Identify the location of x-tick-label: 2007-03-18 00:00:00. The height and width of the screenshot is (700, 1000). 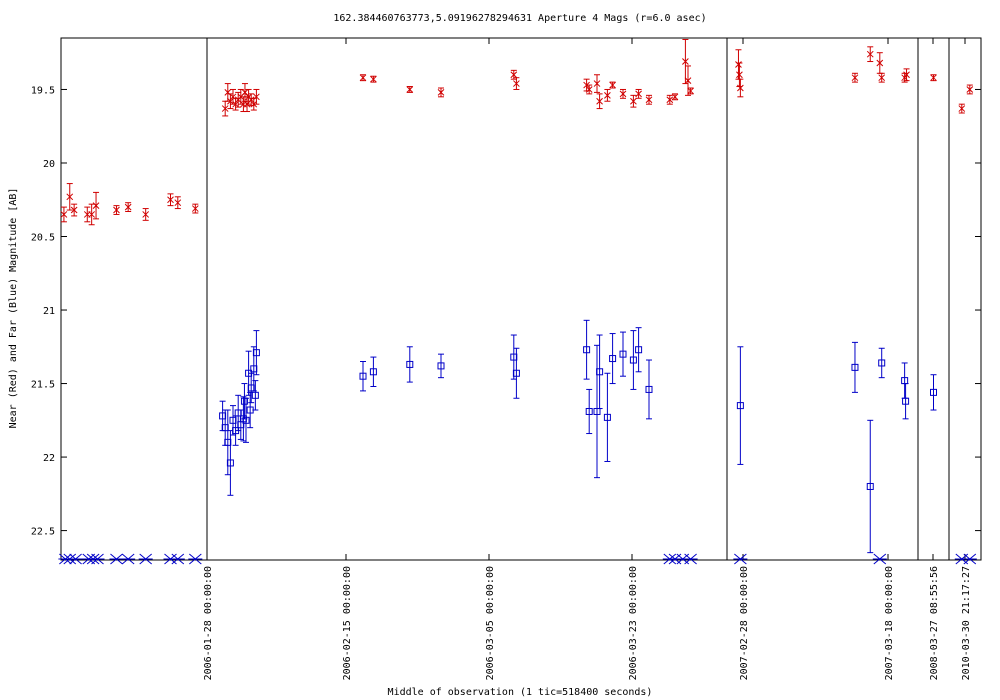
(889, 623).